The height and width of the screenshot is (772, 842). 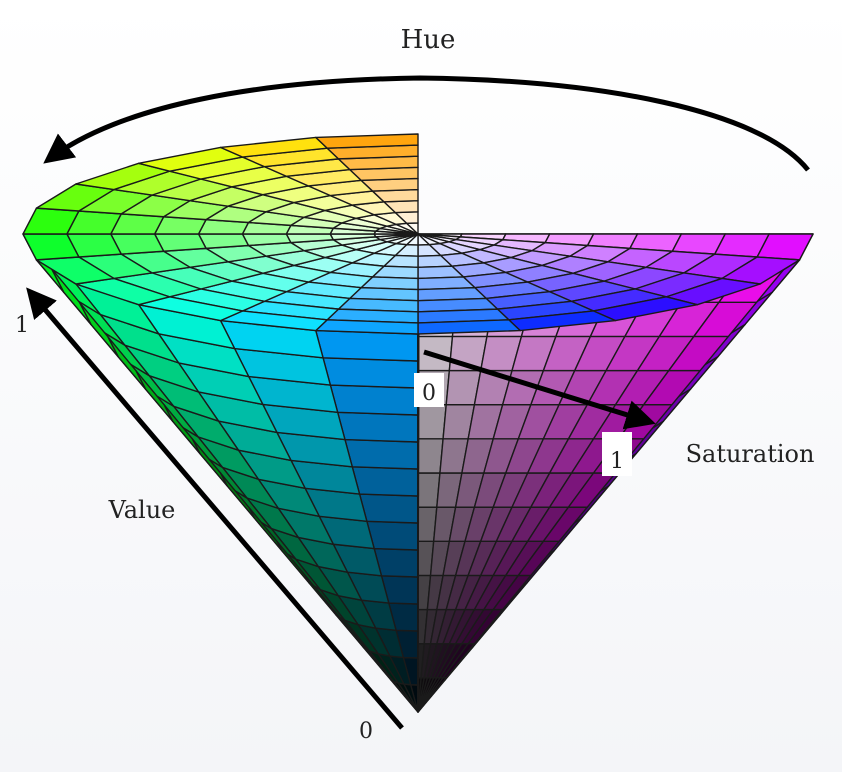 I want to click on value-label: Value, so click(x=142, y=510).